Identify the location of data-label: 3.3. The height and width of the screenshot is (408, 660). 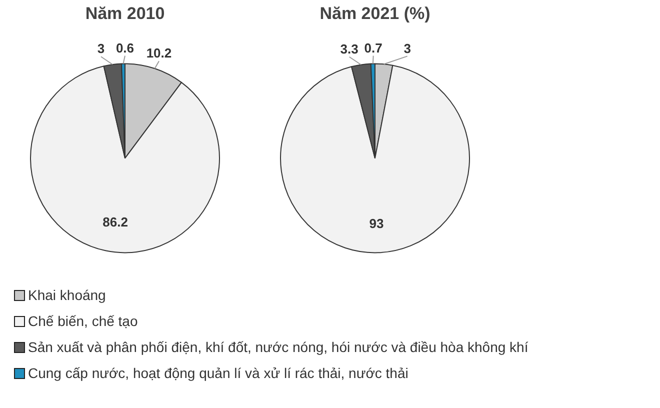
(349, 48).